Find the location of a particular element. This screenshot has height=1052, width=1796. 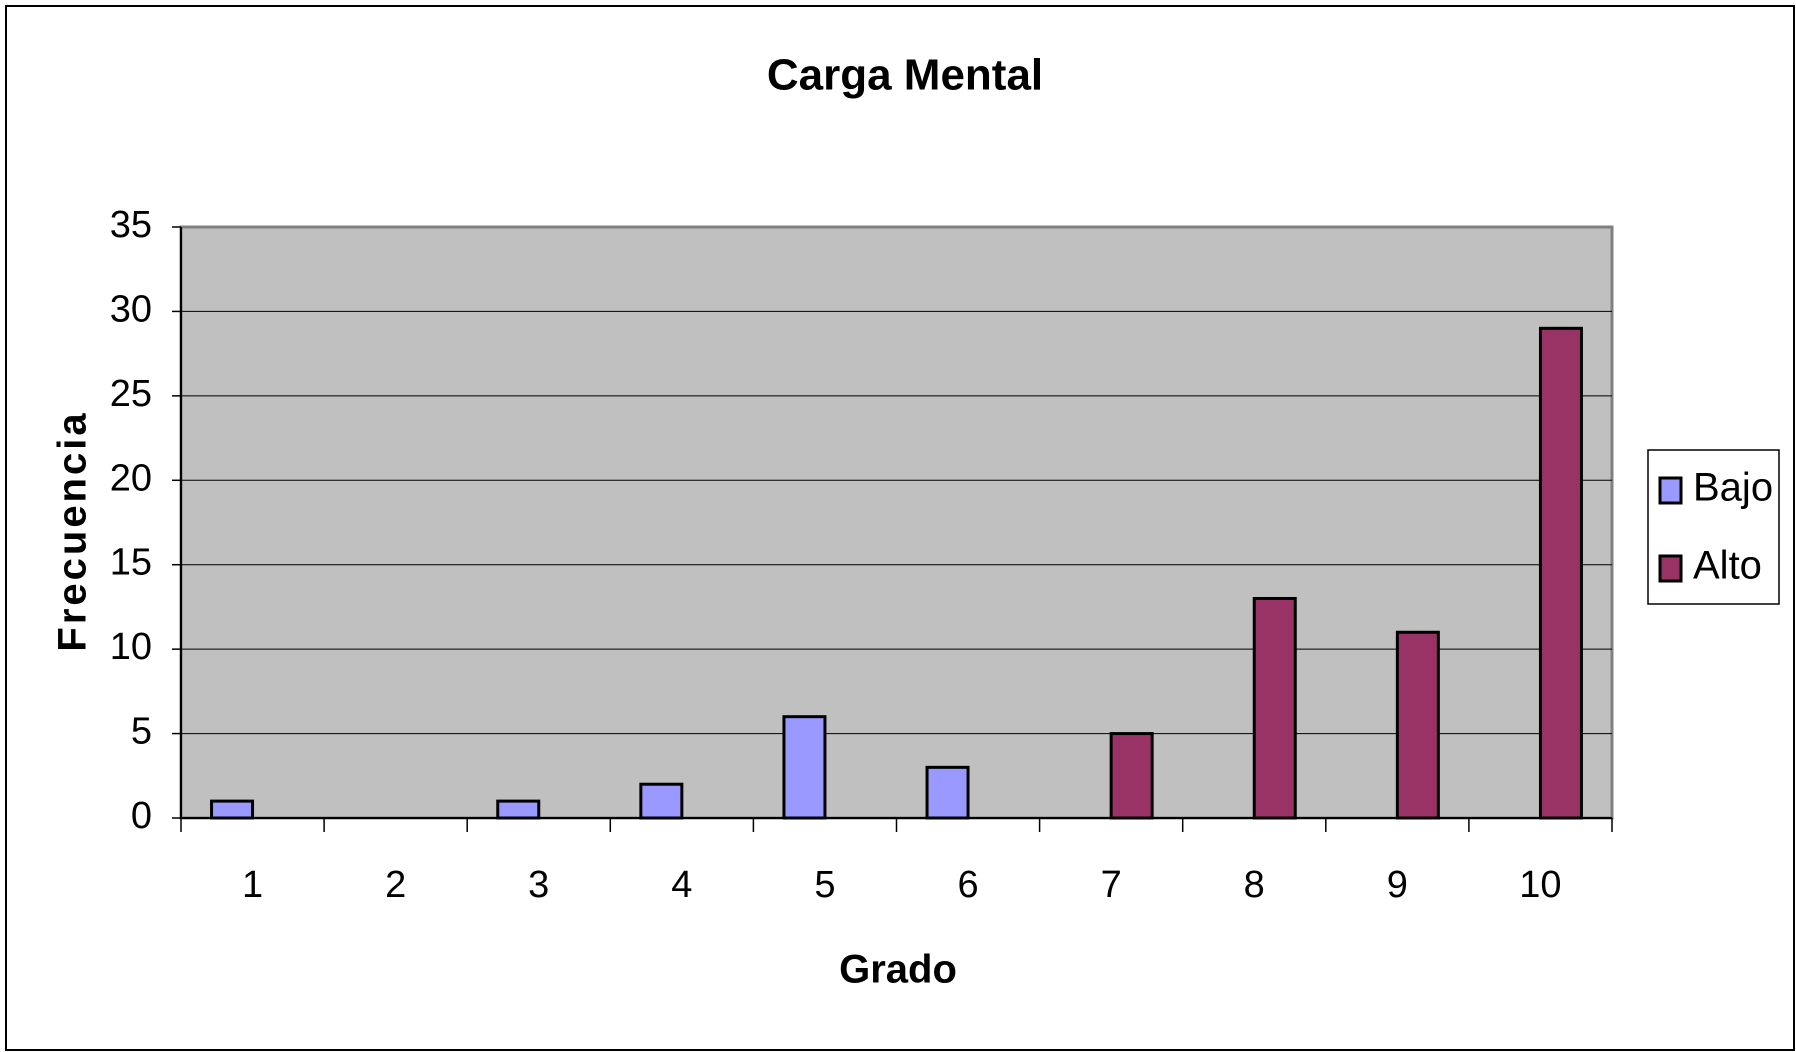

x-tick-label: 5 is located at coordinates (824, 885).